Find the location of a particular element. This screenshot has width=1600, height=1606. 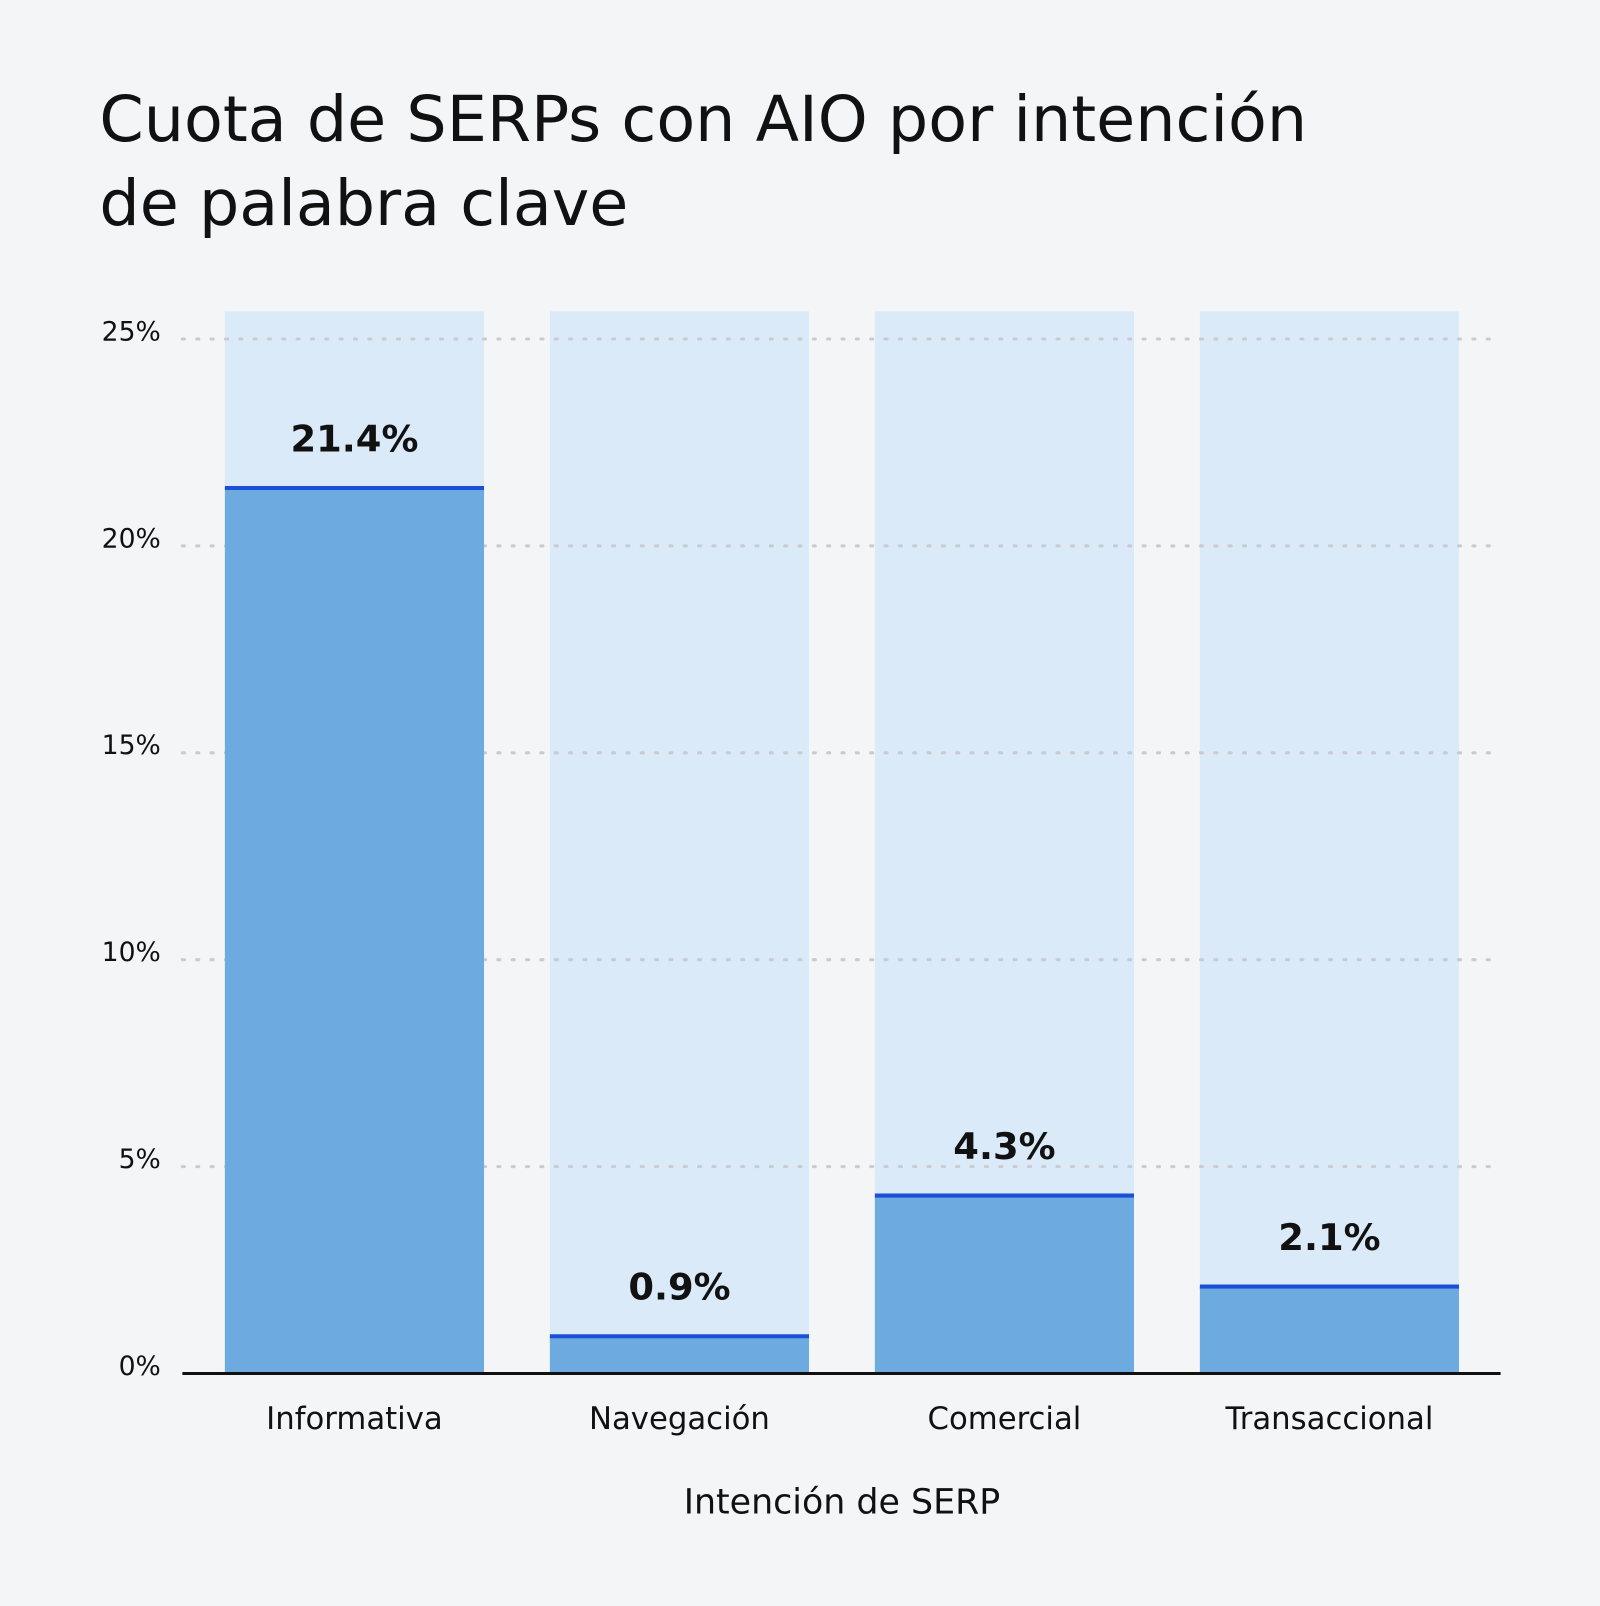

data-label: 0.9% is located at coordinates (679, 1287).